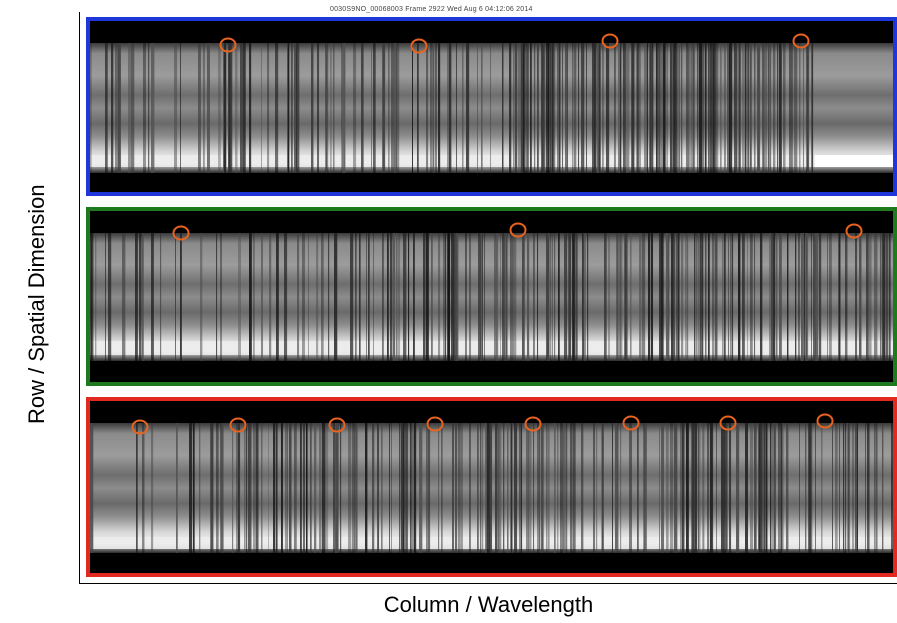  I want to click on x-axis-label: Column / Wavelength, so click(488, 604).